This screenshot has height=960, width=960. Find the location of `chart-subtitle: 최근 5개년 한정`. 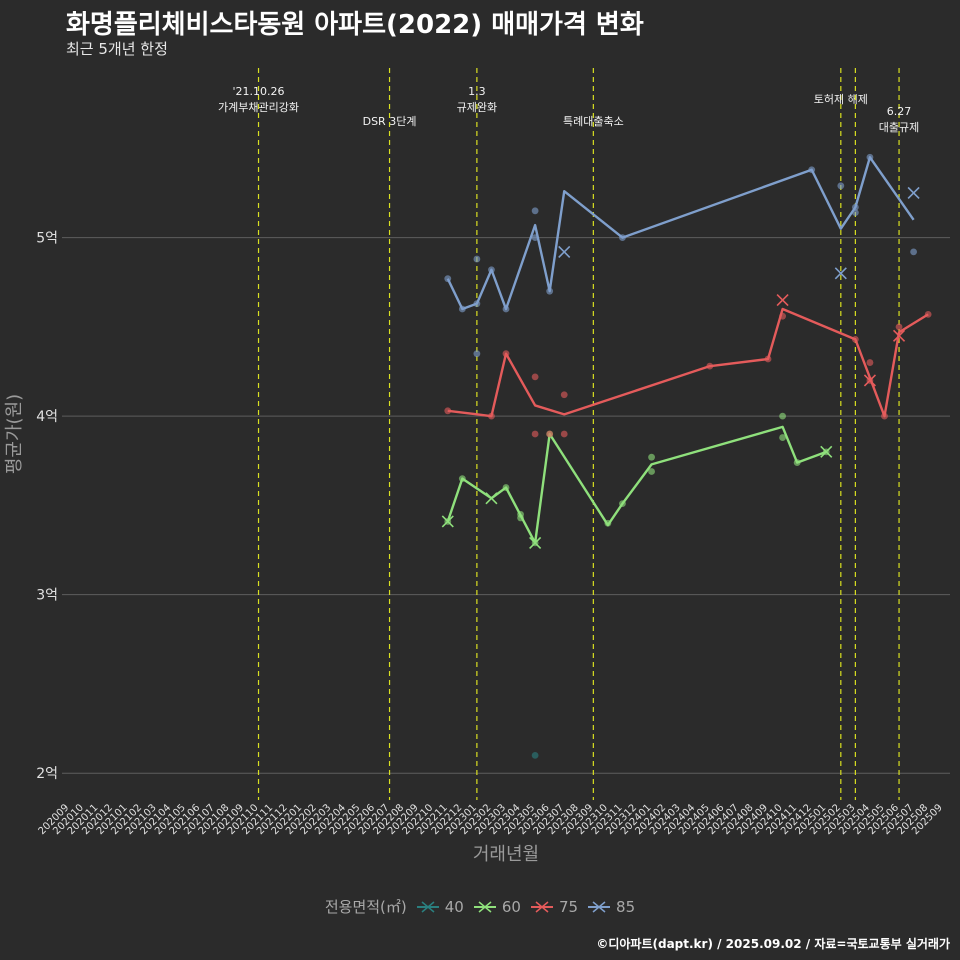

chart-subtitle: 최근 5개년 한정 is located at coordinates (117, 49).